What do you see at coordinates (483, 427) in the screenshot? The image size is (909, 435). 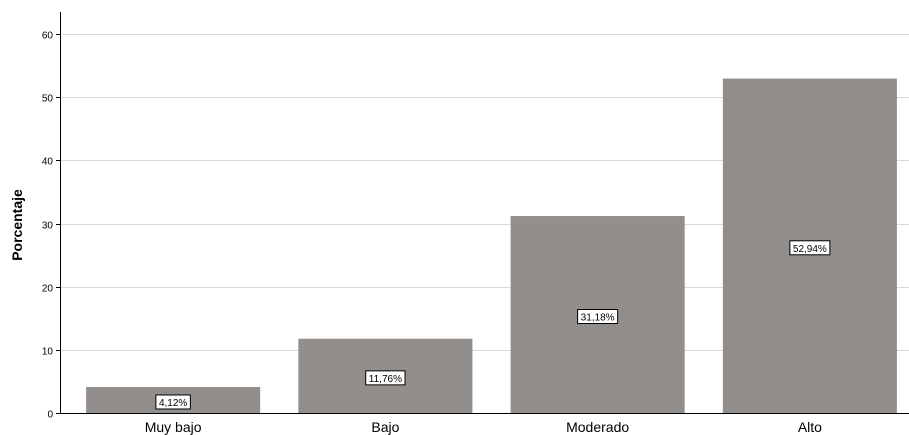 I see `x-category-labels: Muy bajo Bajo Moderado Alto` at bounding box center [483, 427].